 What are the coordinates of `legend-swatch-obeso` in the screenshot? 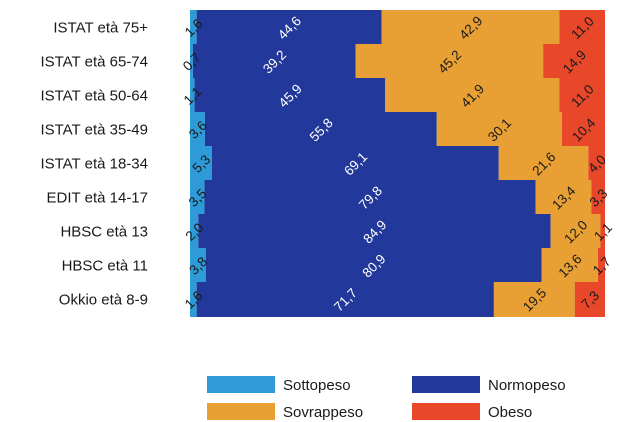 It's located at (446, 411).